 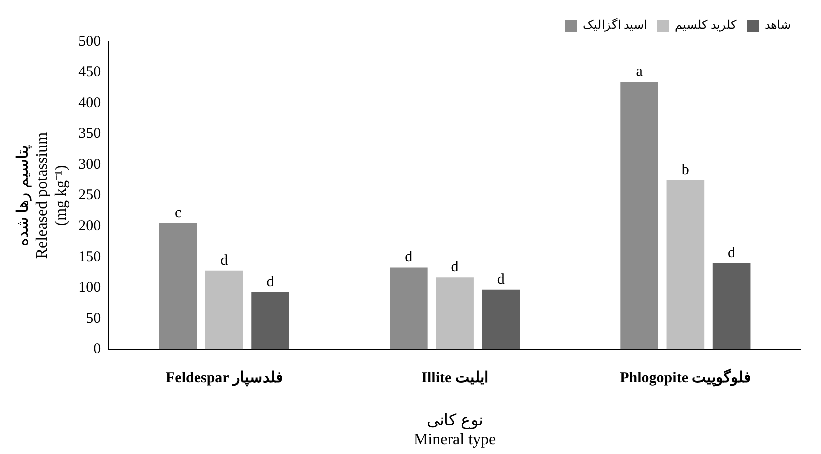 What do you see at coordinates (90, 196) in the screenshot?
I see `y-tick-label: 250` at bounding box center [90, 196].